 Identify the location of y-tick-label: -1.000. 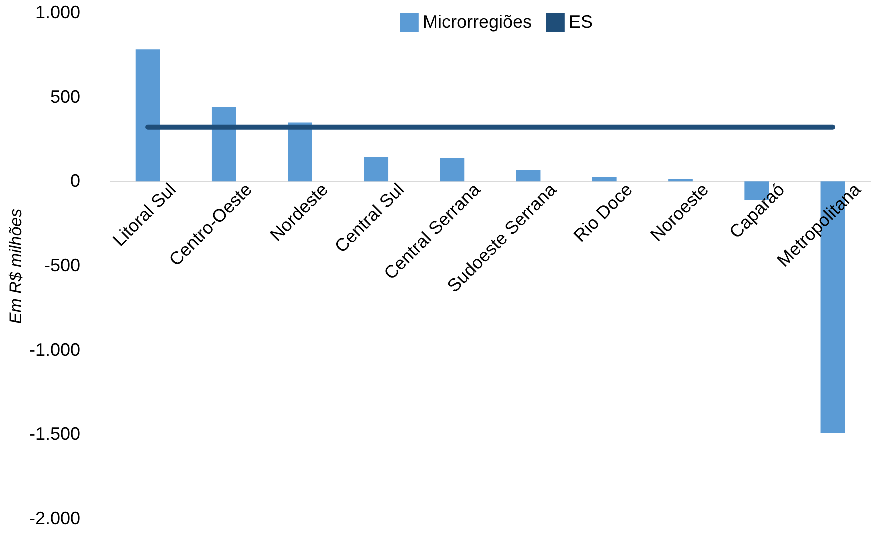
(54, 350).